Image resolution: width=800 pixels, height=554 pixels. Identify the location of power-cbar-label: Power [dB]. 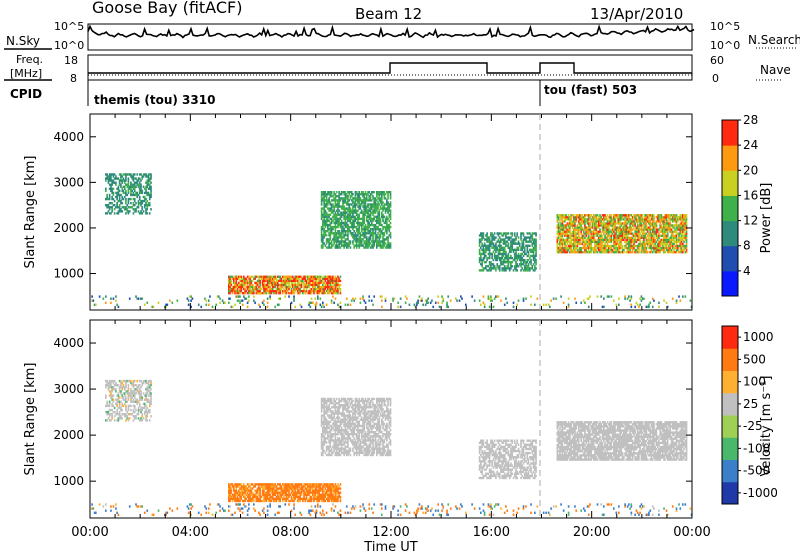
(766, 218).